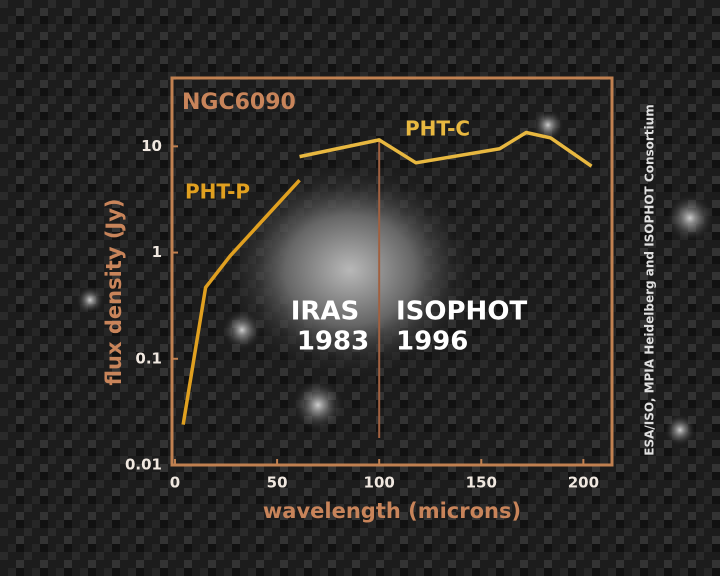 The width and height of the screenshot is (720, 576). I want to click on x-tick-label: 100, so click(379, 483).